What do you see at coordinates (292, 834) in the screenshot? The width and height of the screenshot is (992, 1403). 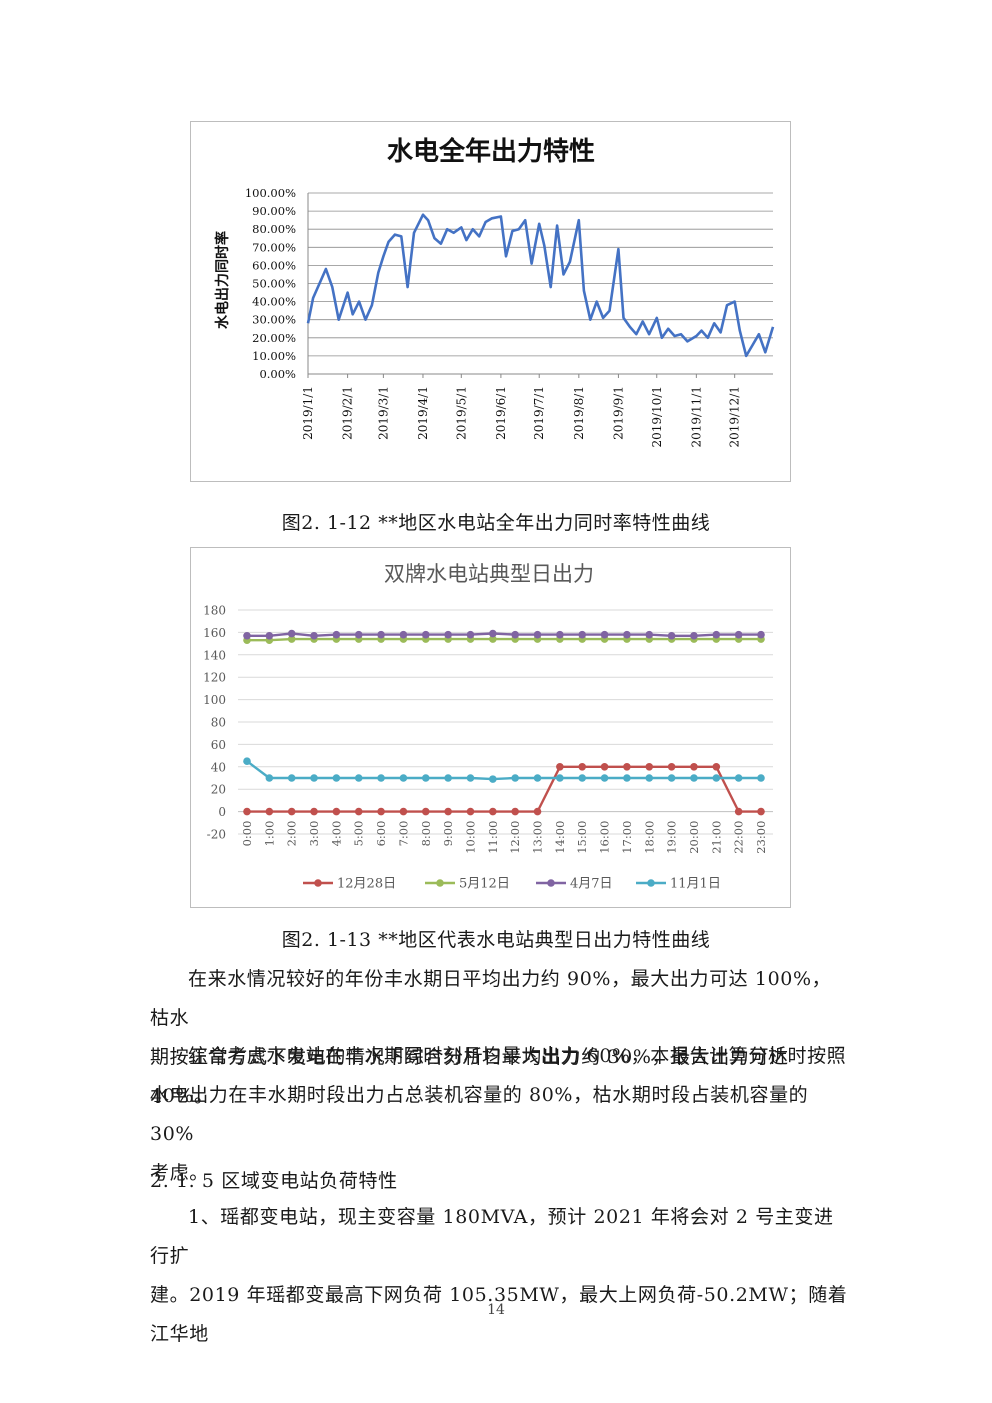 I see `x-tick-label: 2:00` at bounding box center [292, 834].